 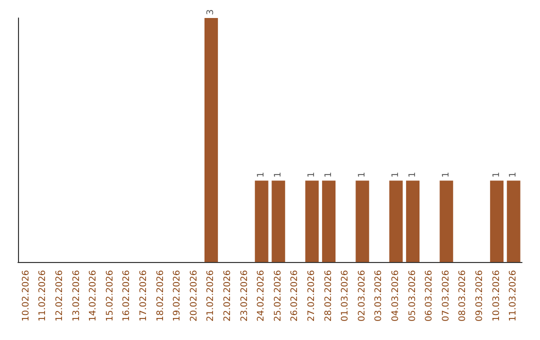 What do you see at coordinates (110, 296) in the screenshot?
I see `x-tick-label: 15.02.2026` at bounding box center [110, 296].